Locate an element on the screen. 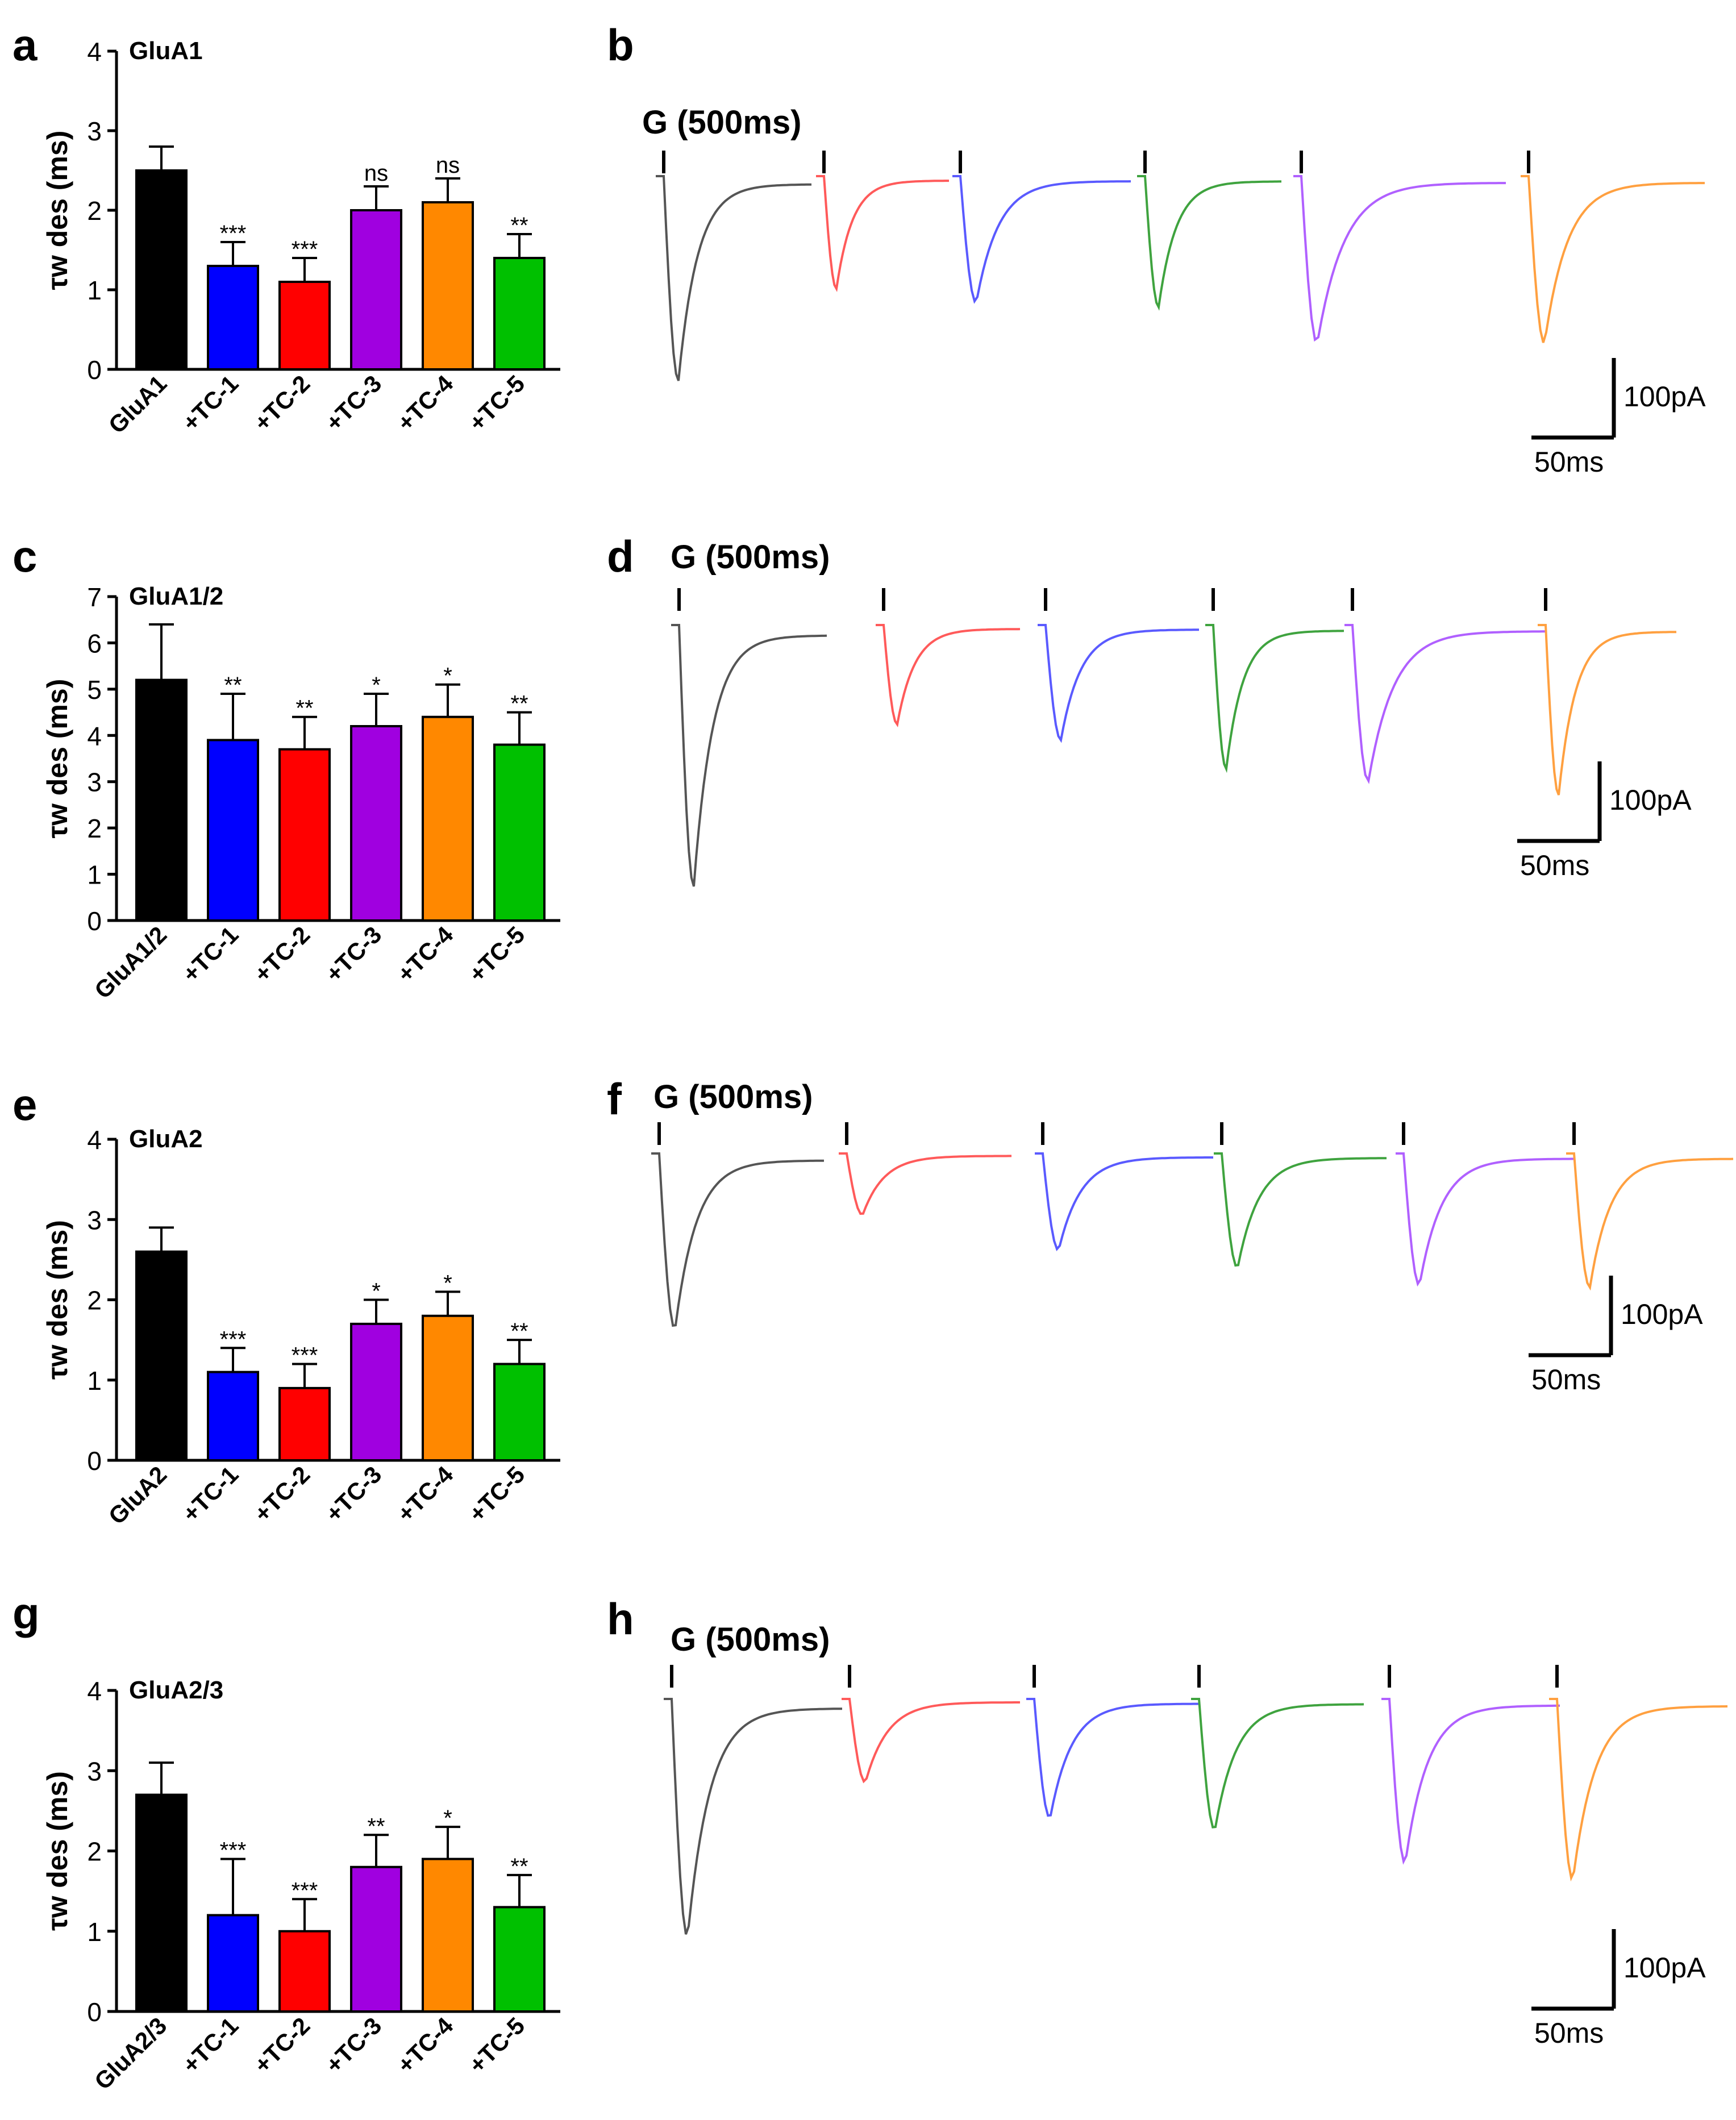 The width and height of the screenshot is (1736, 2120). bar-GluA23 is located at coordinates (161, 1903).